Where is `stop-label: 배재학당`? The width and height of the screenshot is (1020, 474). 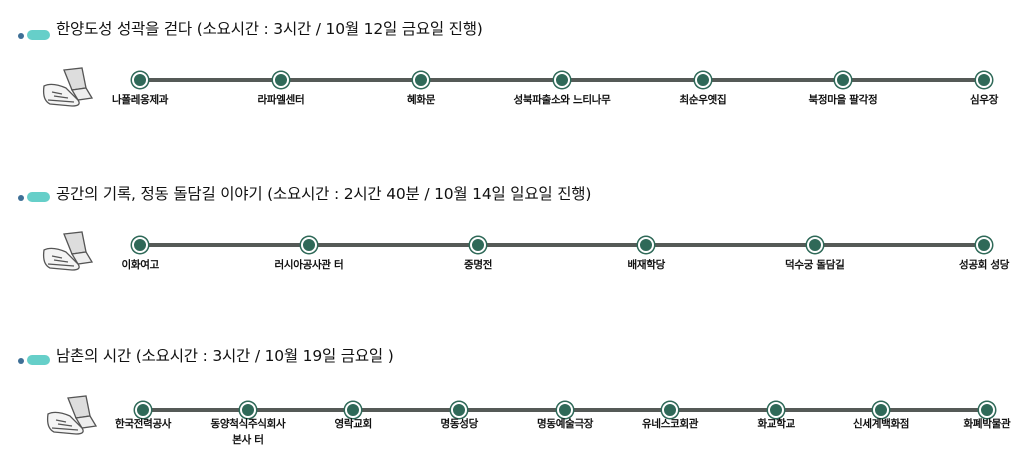 stop-label: 배재학당 is located at coordinates (646, 265).